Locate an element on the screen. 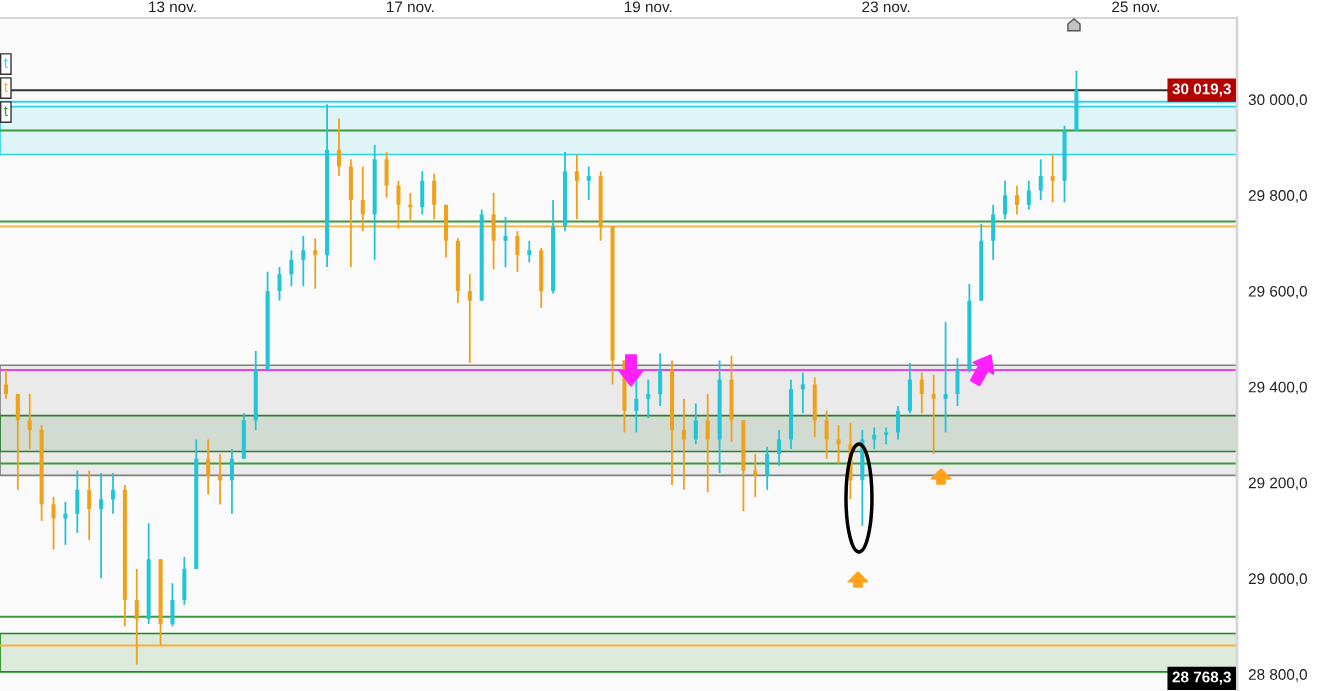  y-tick-label: 29 400,0 is located at coordinates (1277, 388).